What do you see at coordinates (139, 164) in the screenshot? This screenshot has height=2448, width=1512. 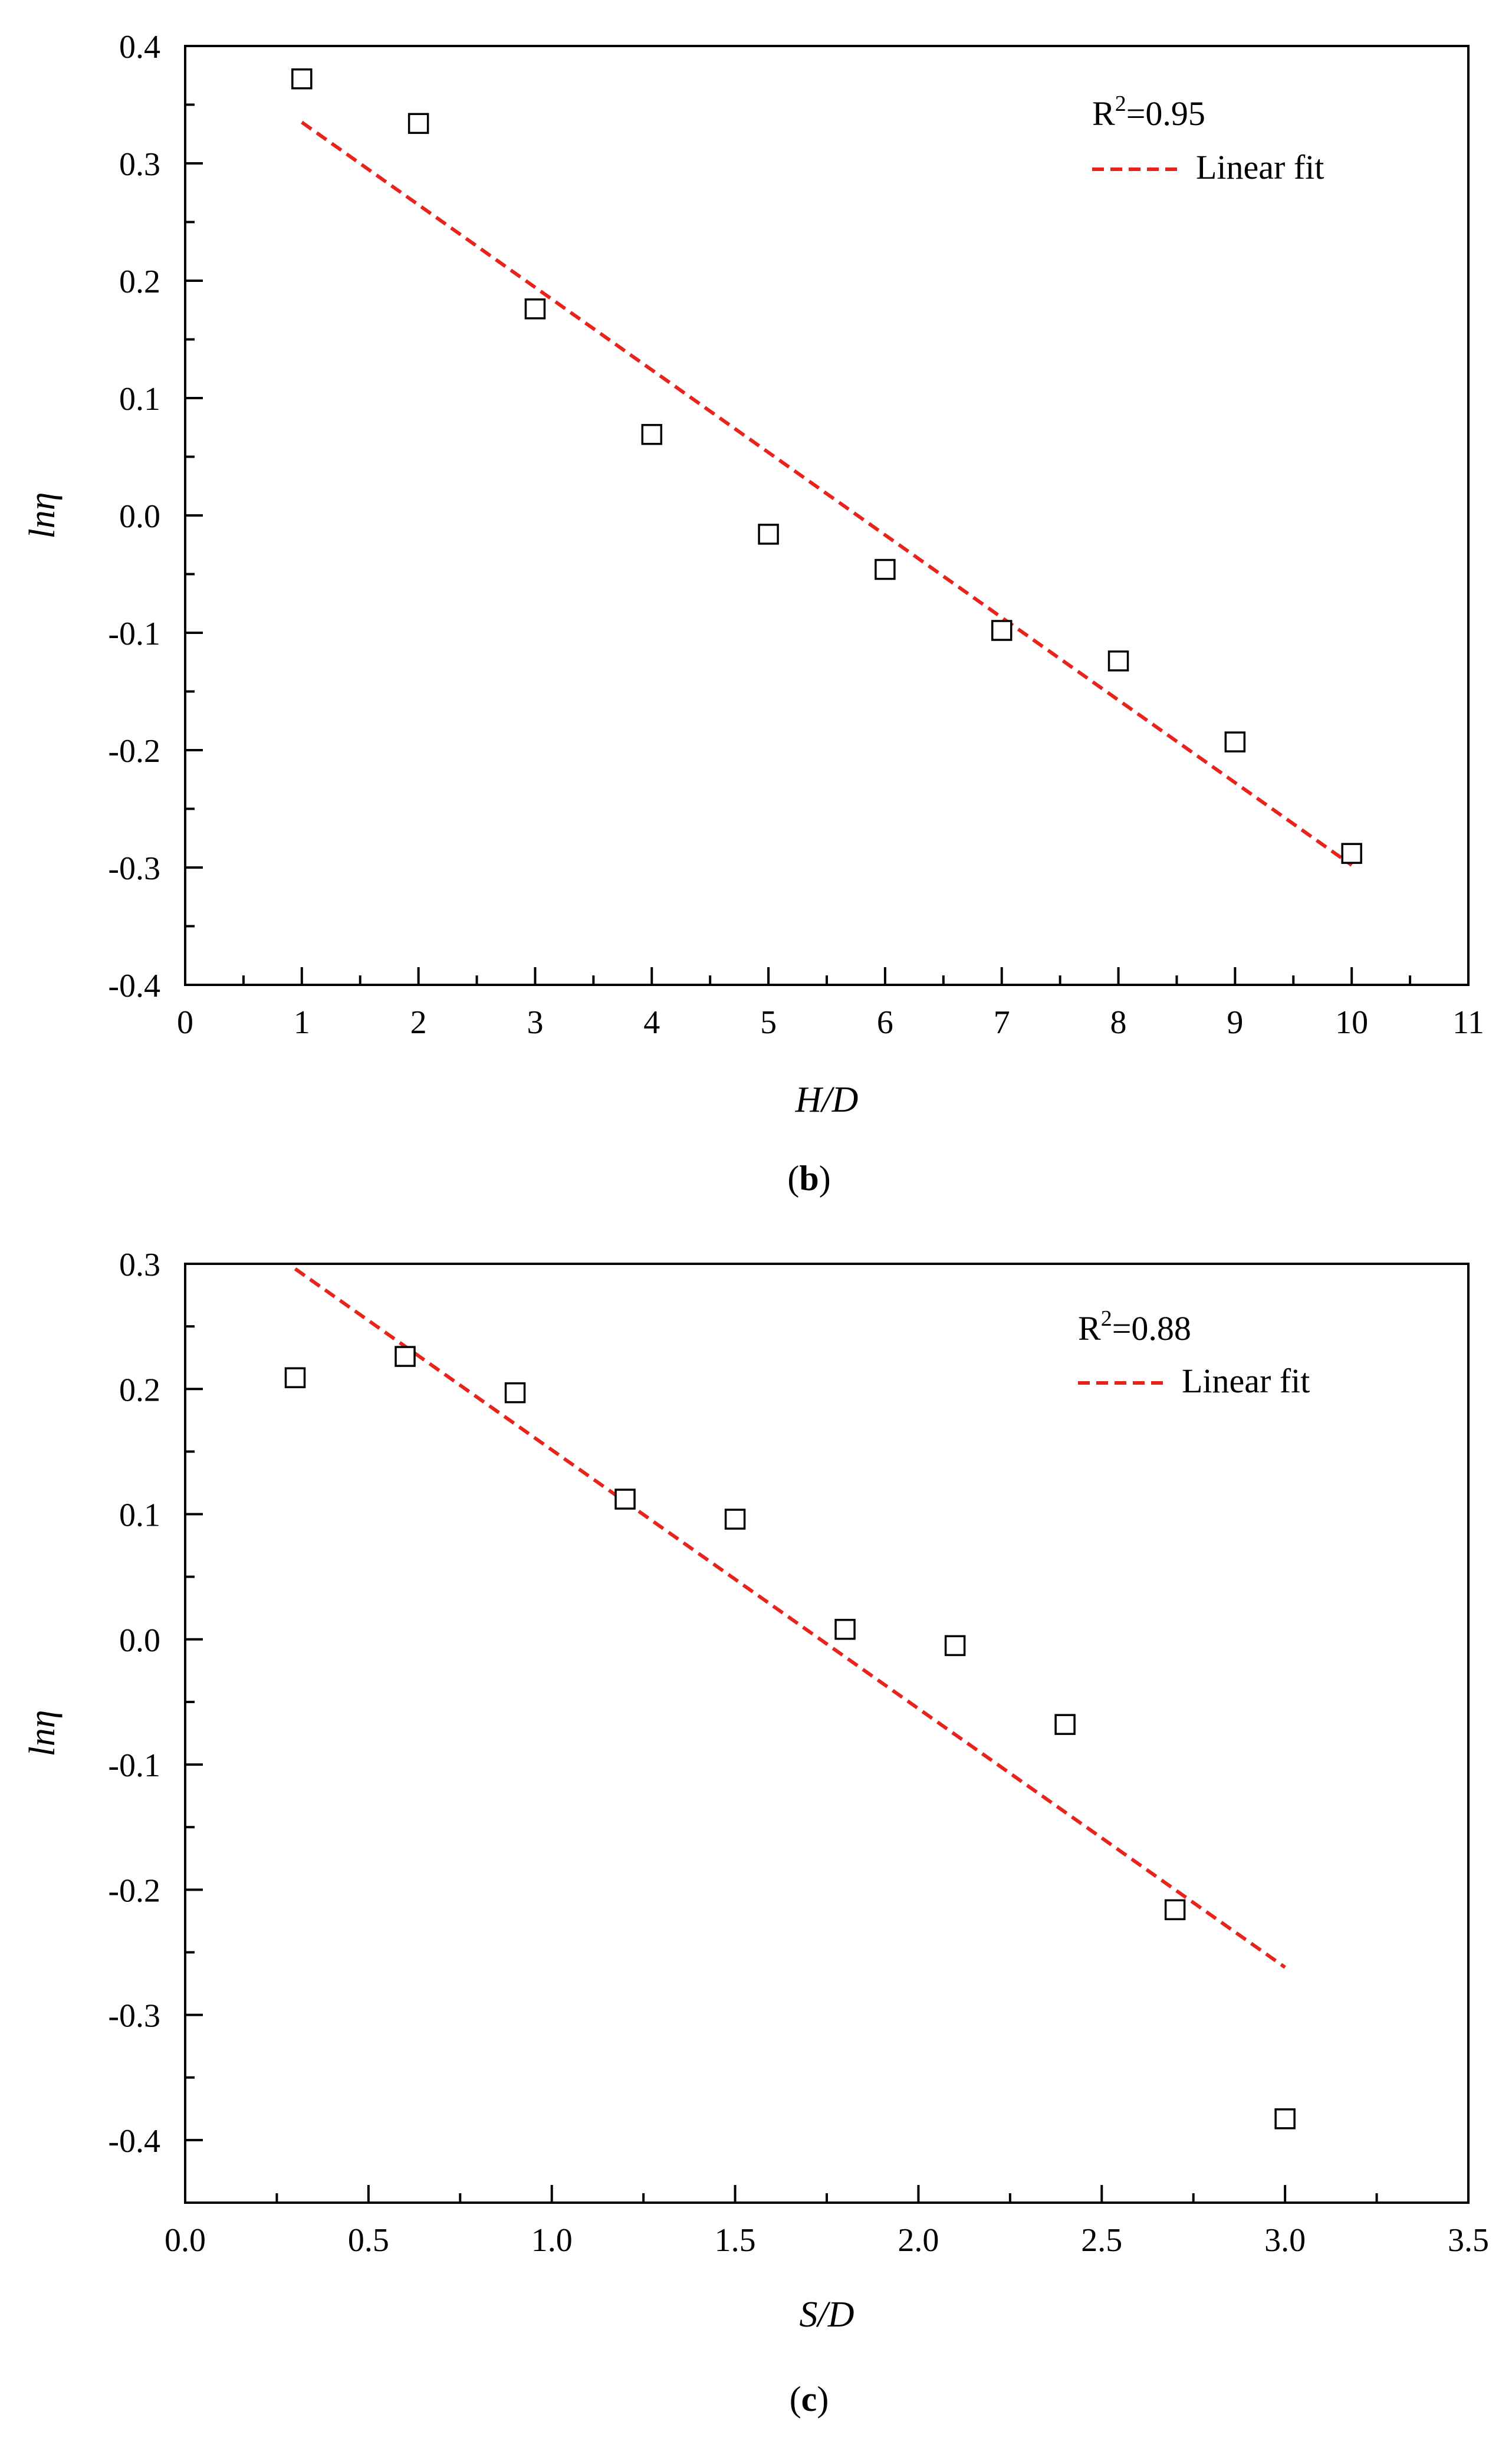 I see `panel-b-y-tick-label: 0.3` at bounding box center [139, 164].